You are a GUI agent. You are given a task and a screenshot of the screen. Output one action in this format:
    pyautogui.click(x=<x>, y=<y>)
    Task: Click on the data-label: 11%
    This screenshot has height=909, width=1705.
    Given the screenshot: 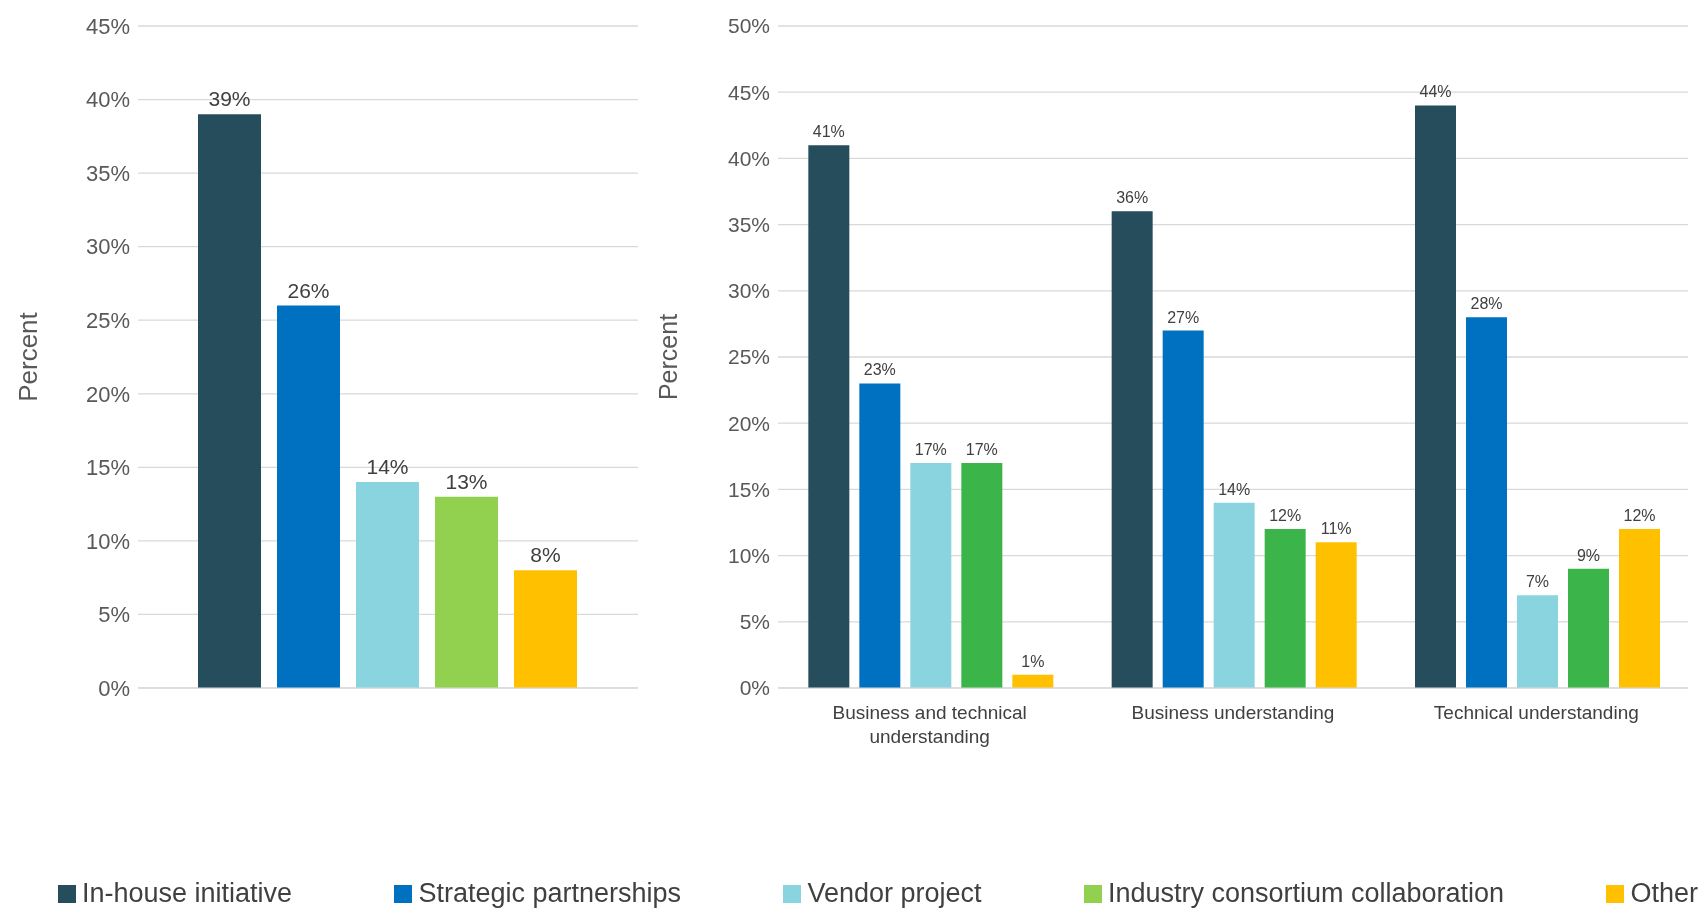 What is the action you would take?
    pyautogui.click(x=1336, y=529)
    